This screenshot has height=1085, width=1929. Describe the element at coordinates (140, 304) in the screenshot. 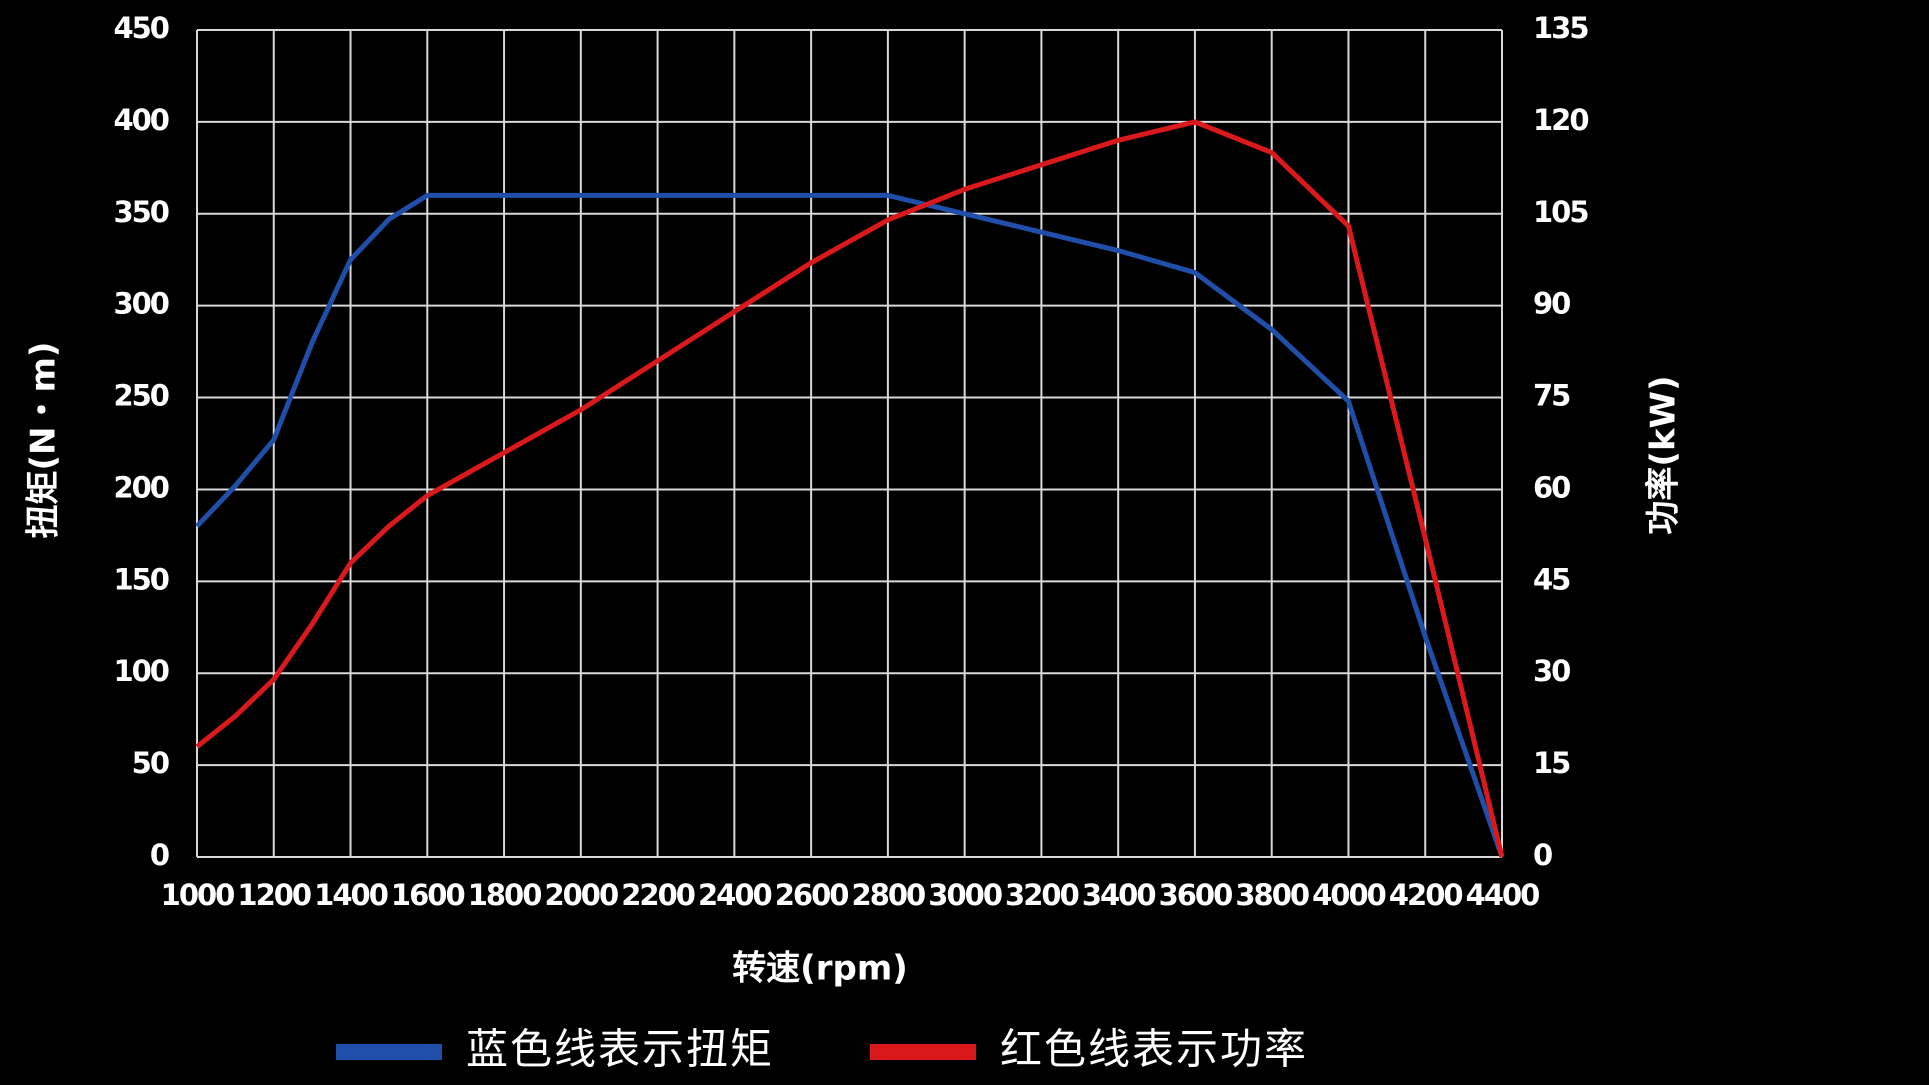

I see `y-tick-label: 300` at that location.